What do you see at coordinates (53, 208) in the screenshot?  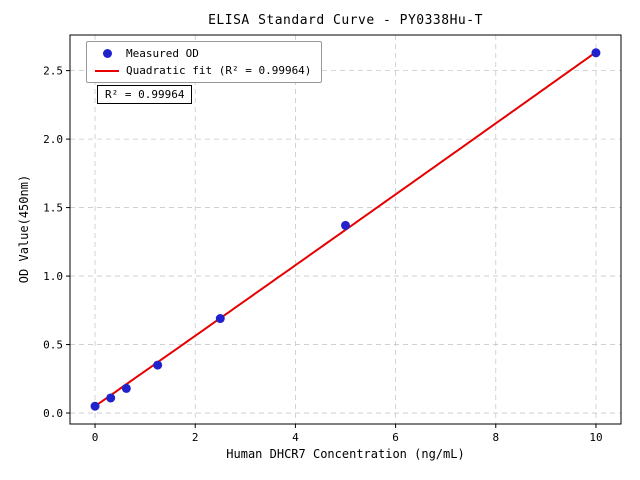 I see `y-tick-label: 1.5` at bounding box center [53, 208].